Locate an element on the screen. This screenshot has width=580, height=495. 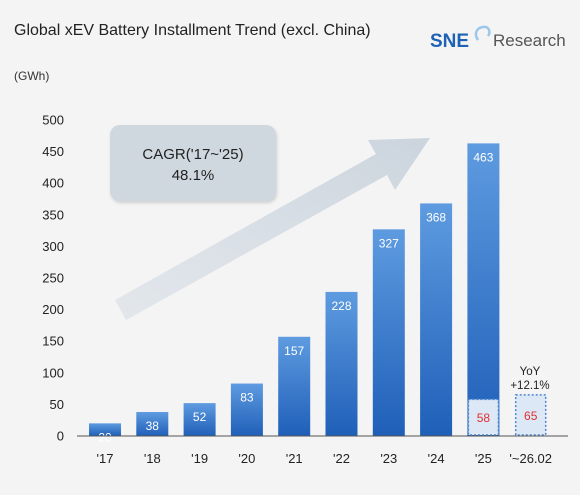
bar-value-label: 327 is located at coordinates (389, 243).